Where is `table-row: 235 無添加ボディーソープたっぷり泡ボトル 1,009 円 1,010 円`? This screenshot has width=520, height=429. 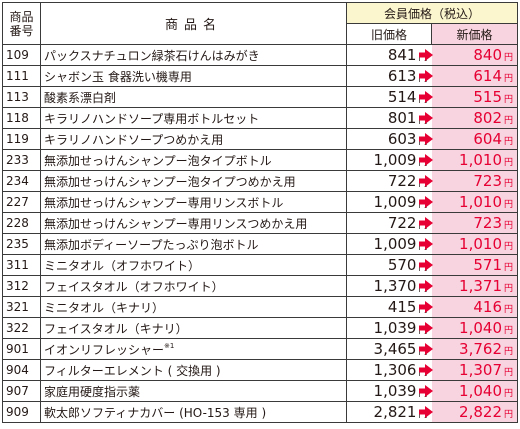
table-row: 235 無添加ボディーソープたっぷり泡ボトル 1,009 円 1,010 円 is located at coordinates (260, 244).